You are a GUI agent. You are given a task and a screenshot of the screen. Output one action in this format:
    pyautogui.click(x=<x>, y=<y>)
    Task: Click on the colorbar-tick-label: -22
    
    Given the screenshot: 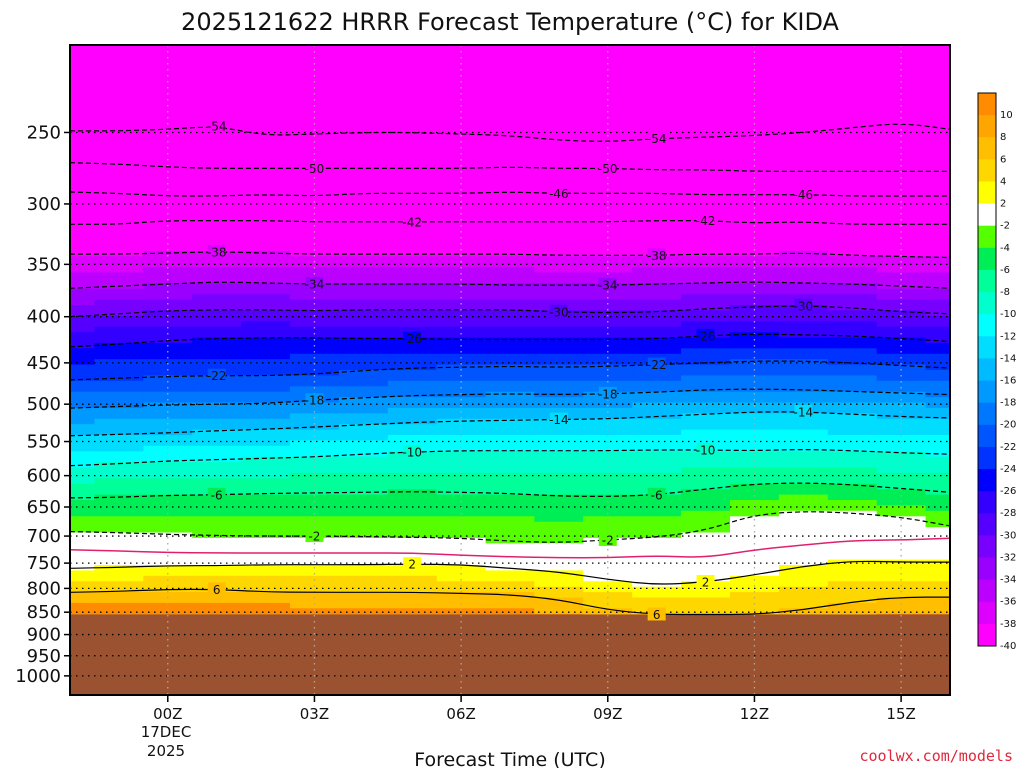 What is the action you would take?
    pyautogui.click(x=1008, y=447)
    